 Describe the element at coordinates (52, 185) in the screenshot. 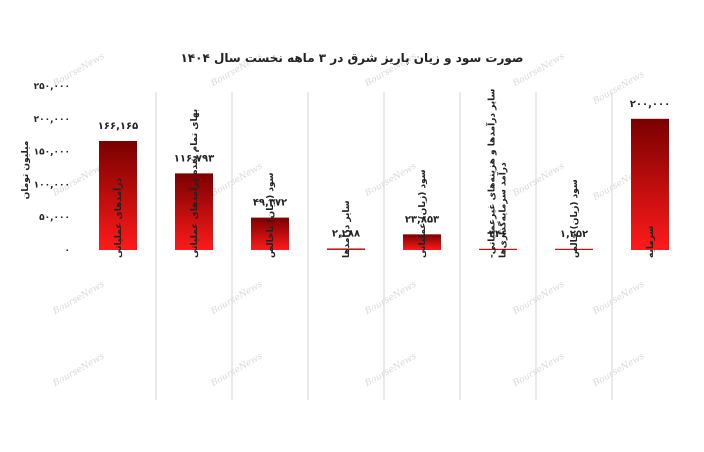

I see `y-tick-label: ۱۰۰,۰۰۰` at that location.